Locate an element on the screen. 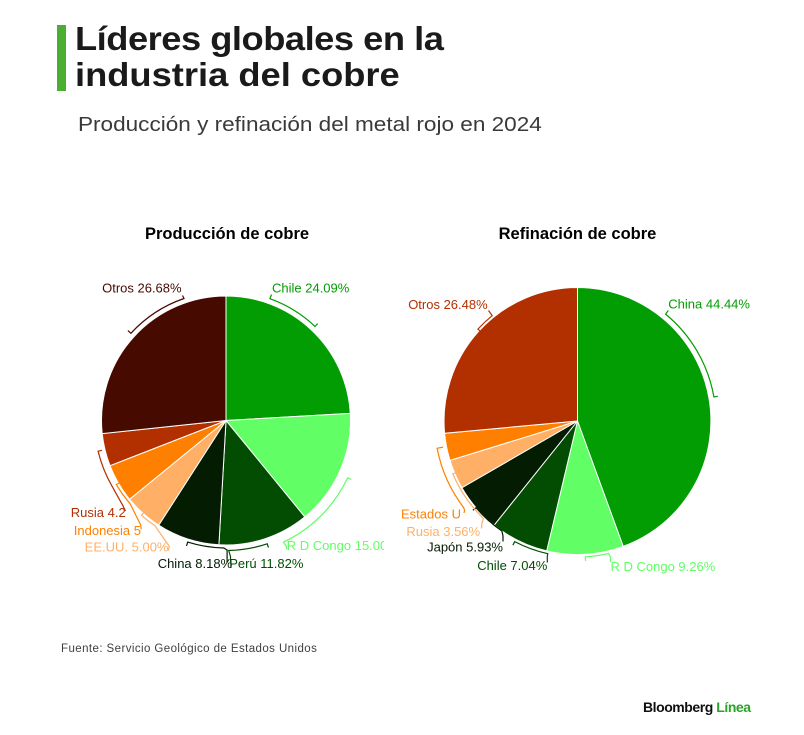 The image size is (804, 735). svg-text: Indonesia 5 is located at coordinates (107, 530).